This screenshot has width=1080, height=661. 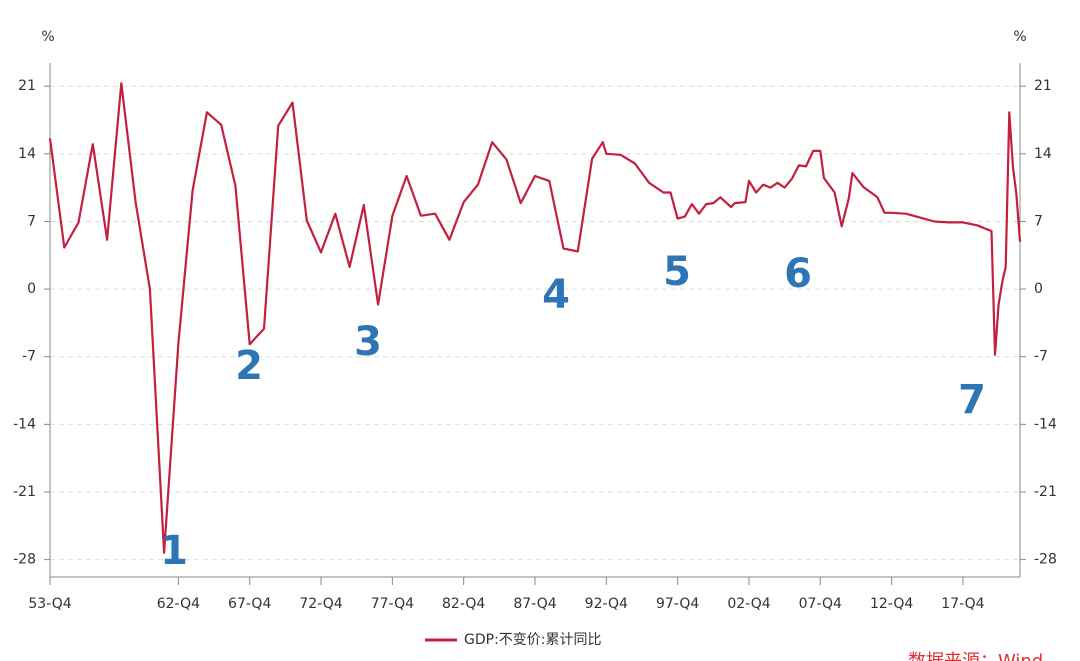 I want to click on annotation: 1, so click(x=174, y=551).